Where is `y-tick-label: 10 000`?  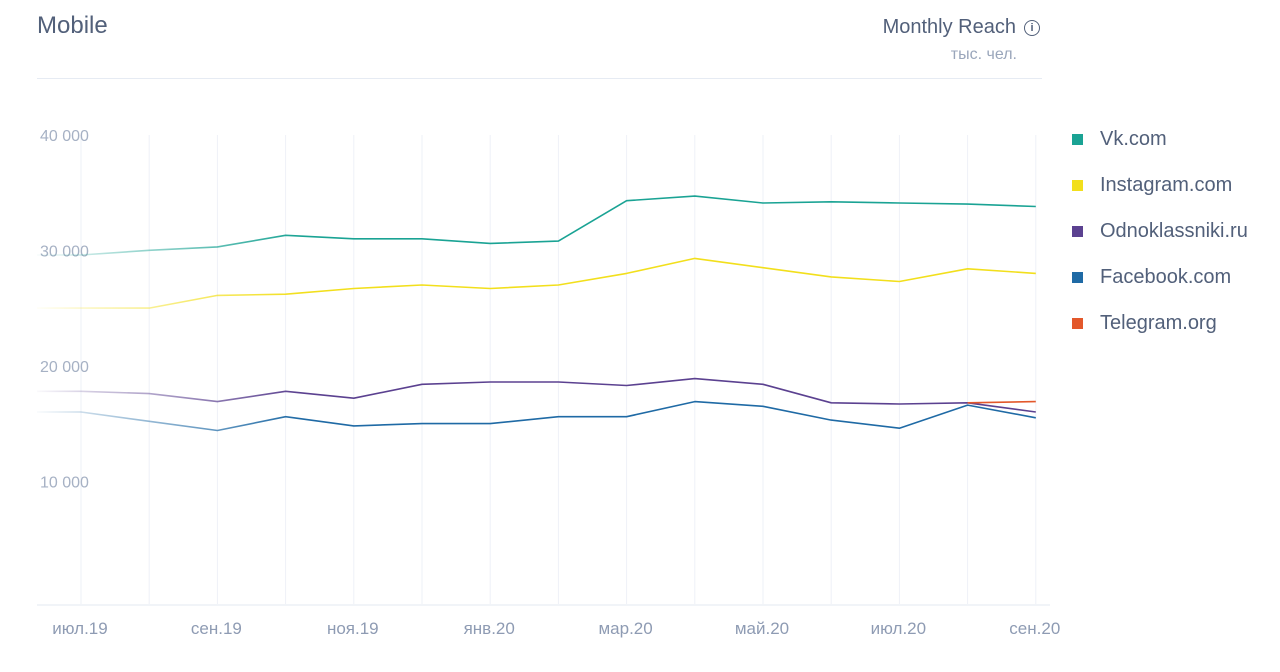
y-tick-label: 10 000 is located at coordinates (64, 483).